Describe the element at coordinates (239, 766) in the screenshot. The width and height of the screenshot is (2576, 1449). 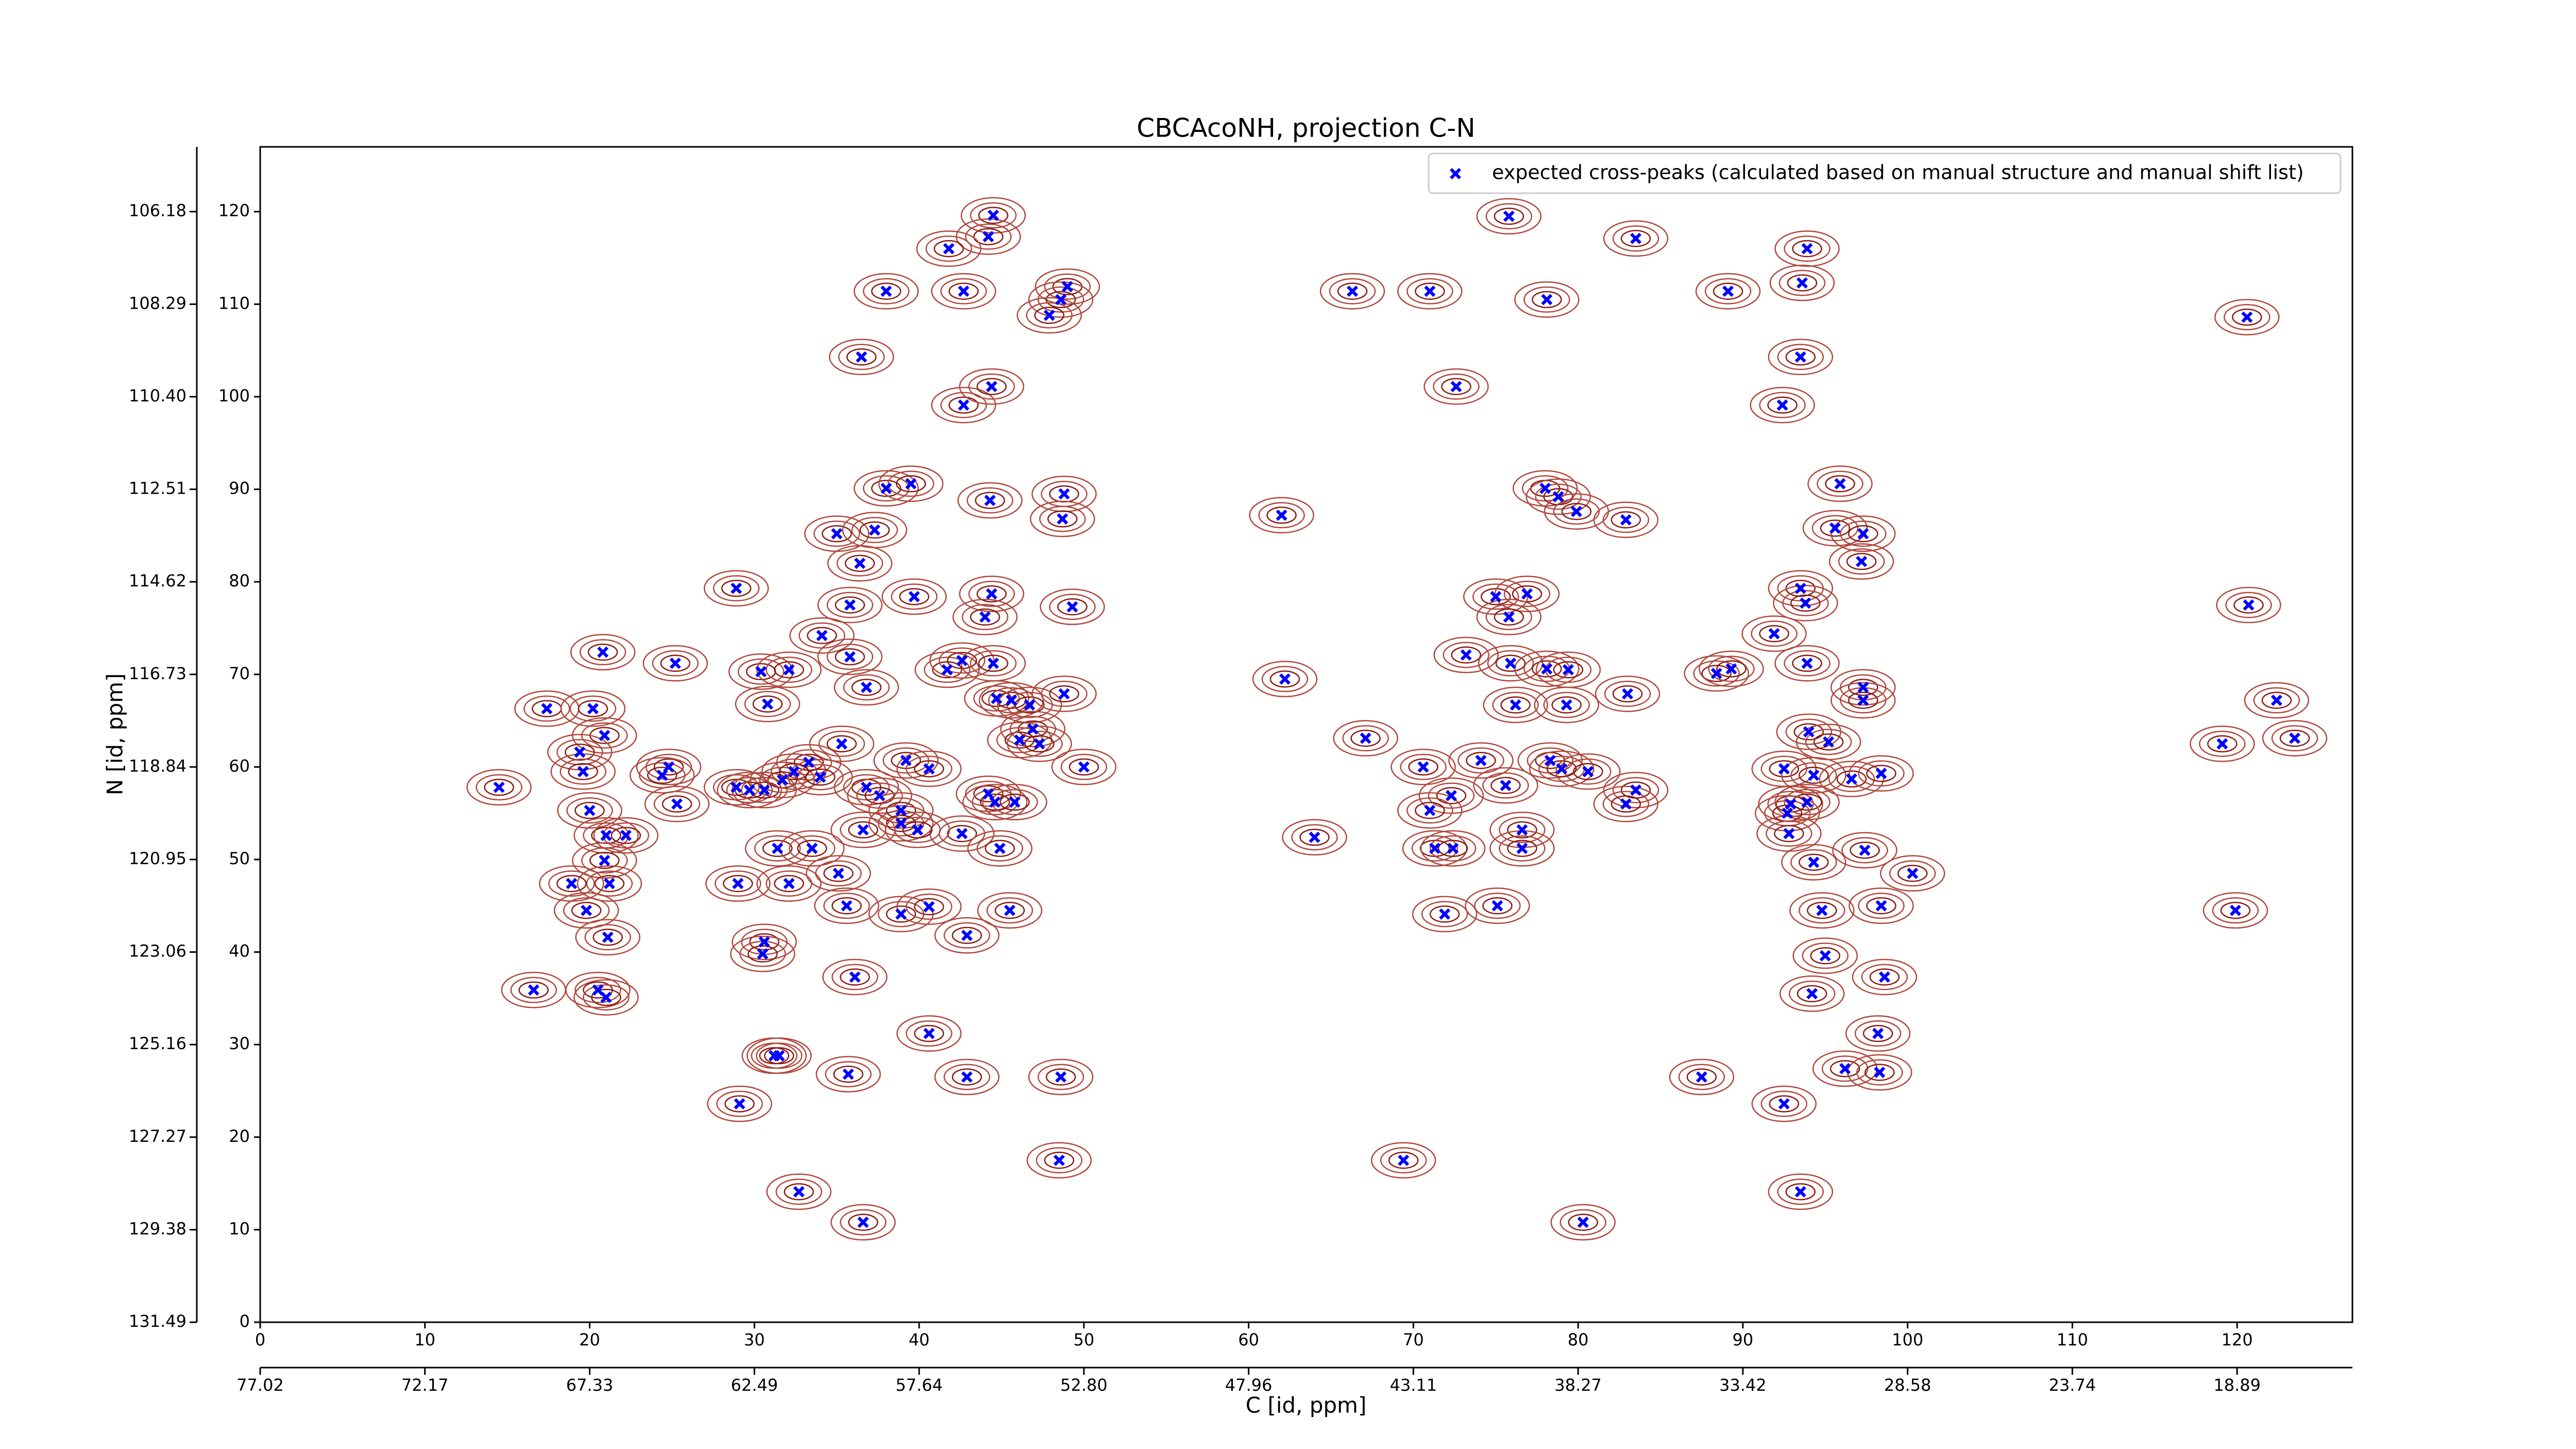
I see `y-tick-label: 60` at that location.